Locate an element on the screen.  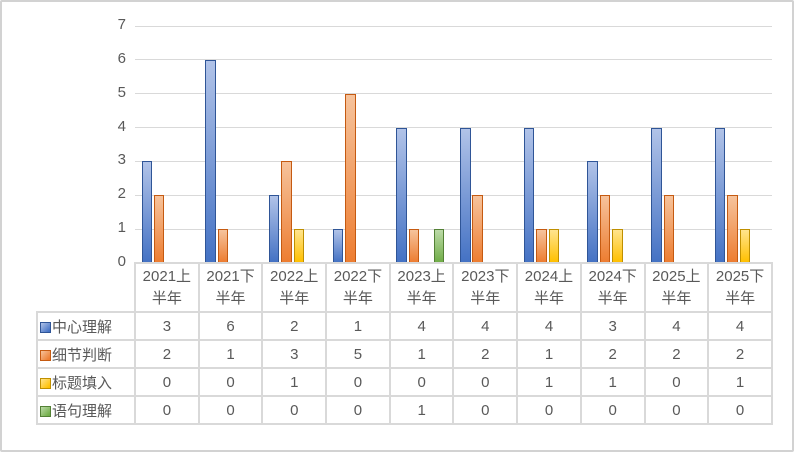
bar-中心理解-2023上半年 is located at coordinates (401, 195).